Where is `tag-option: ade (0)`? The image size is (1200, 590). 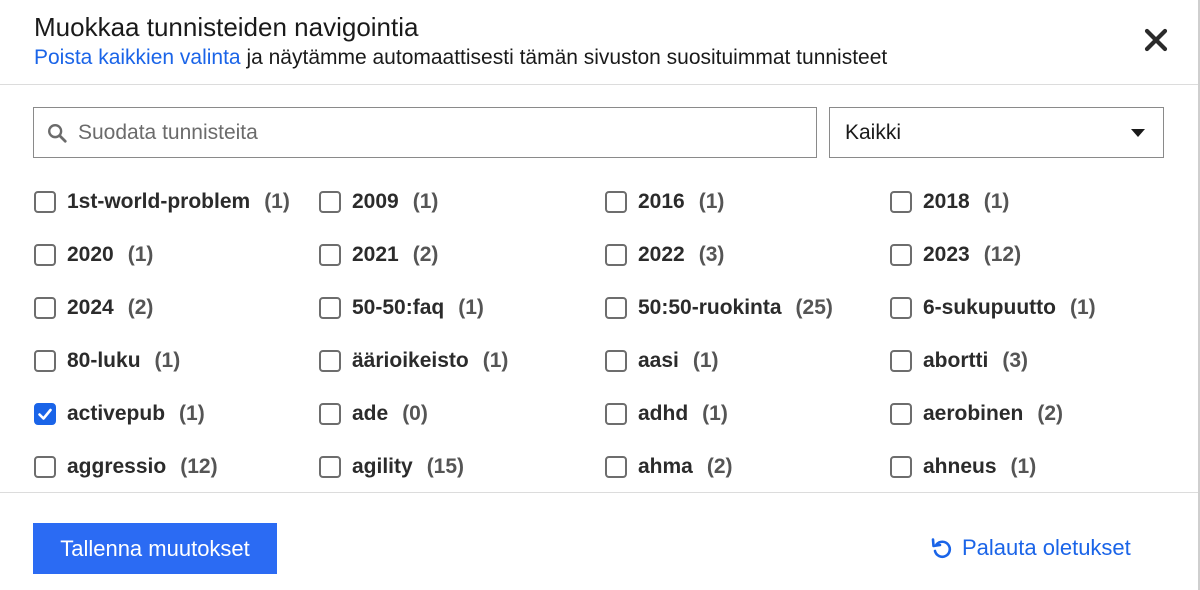 tag-option: ade (0) is located at coordinates (373, 414).